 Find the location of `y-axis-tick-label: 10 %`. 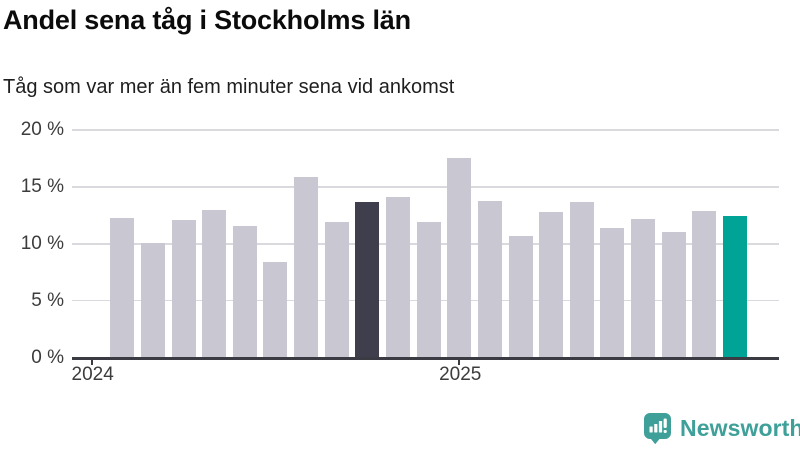

y-axis-tick-label: 10 % is located at coordinates (42, 243).